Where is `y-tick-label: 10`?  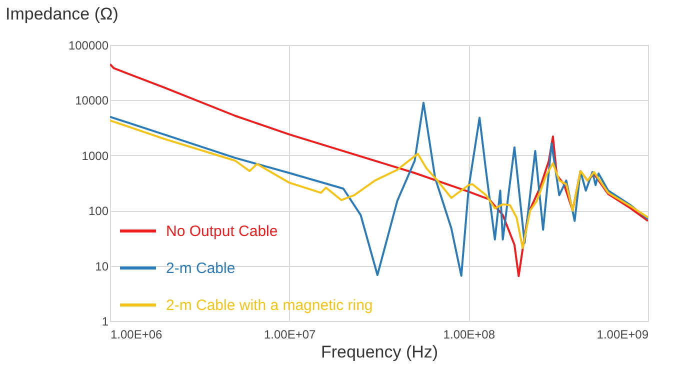 y-tick-label: 10 is located at coordinates (102, 266).